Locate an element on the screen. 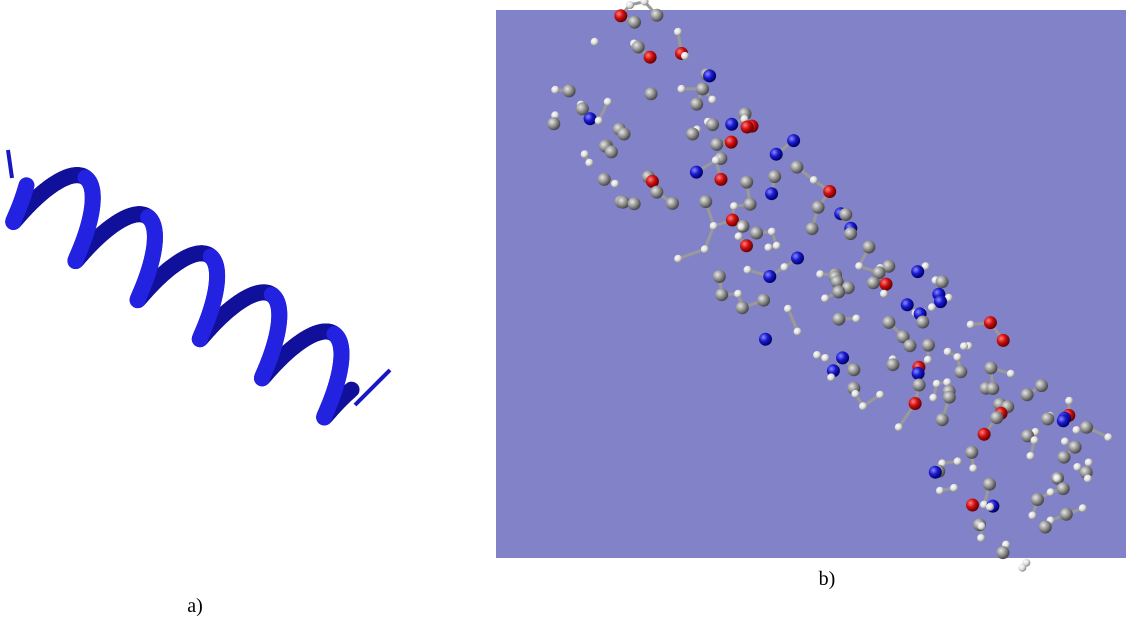 This screenshot has width=1126, height=620. ribbon-tail is located at coordinates (10, 164).